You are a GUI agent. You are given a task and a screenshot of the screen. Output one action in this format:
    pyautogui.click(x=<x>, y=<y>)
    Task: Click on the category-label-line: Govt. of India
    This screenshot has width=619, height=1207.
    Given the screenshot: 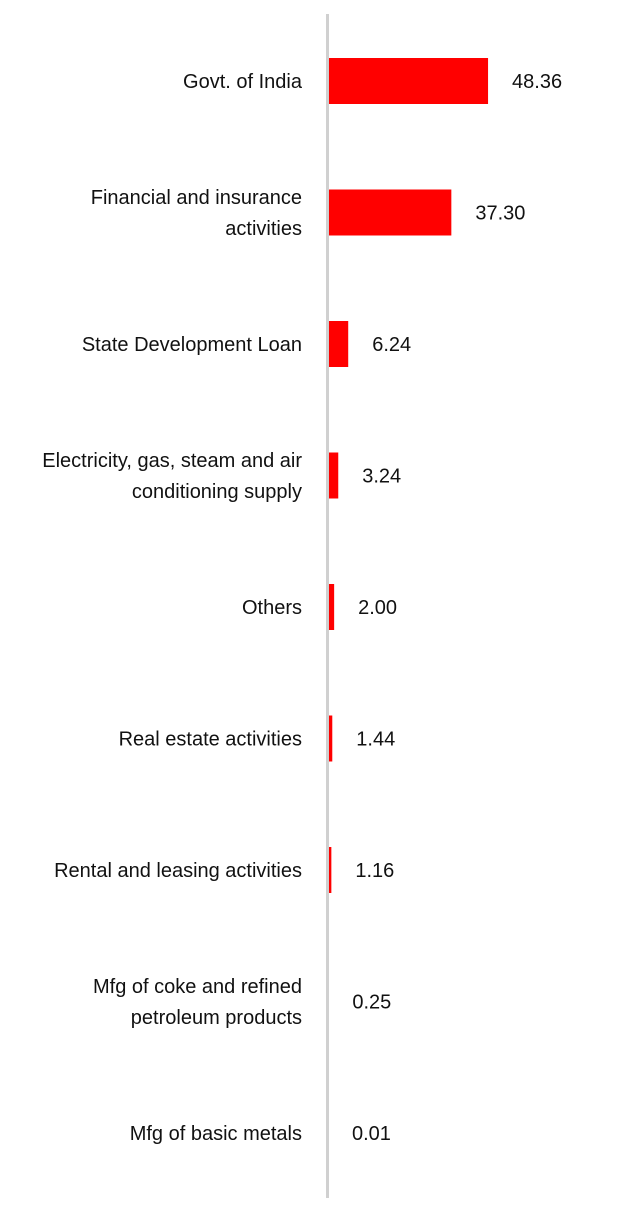 What is the action you would take?
    pyautogui.click(x=243, y=82)
    